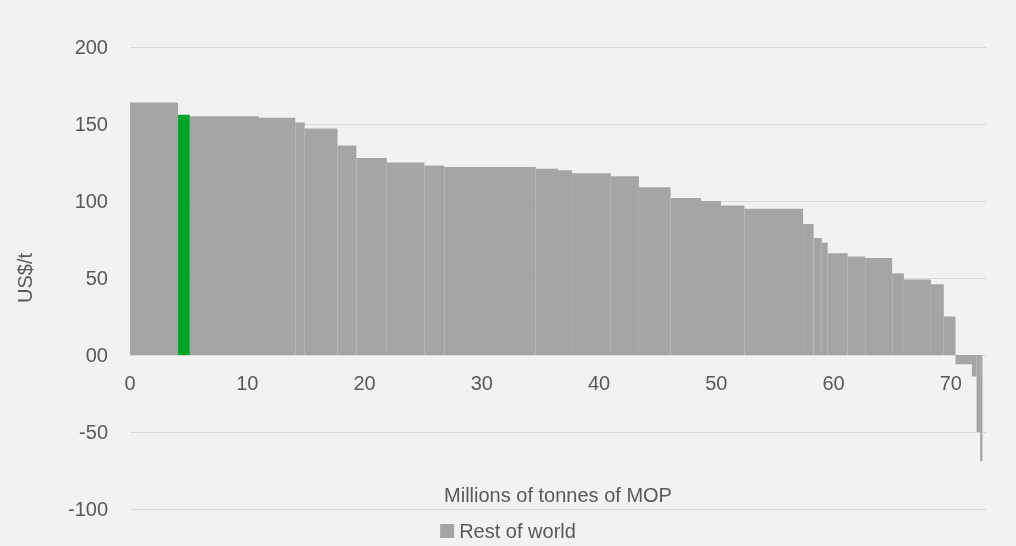 The height and width of the screenshot is (546, 1016). What do you see at coordinates (517, 531) in the screenshot?
I see `legend-label: Rest of world` at bounding box center [517, 531].